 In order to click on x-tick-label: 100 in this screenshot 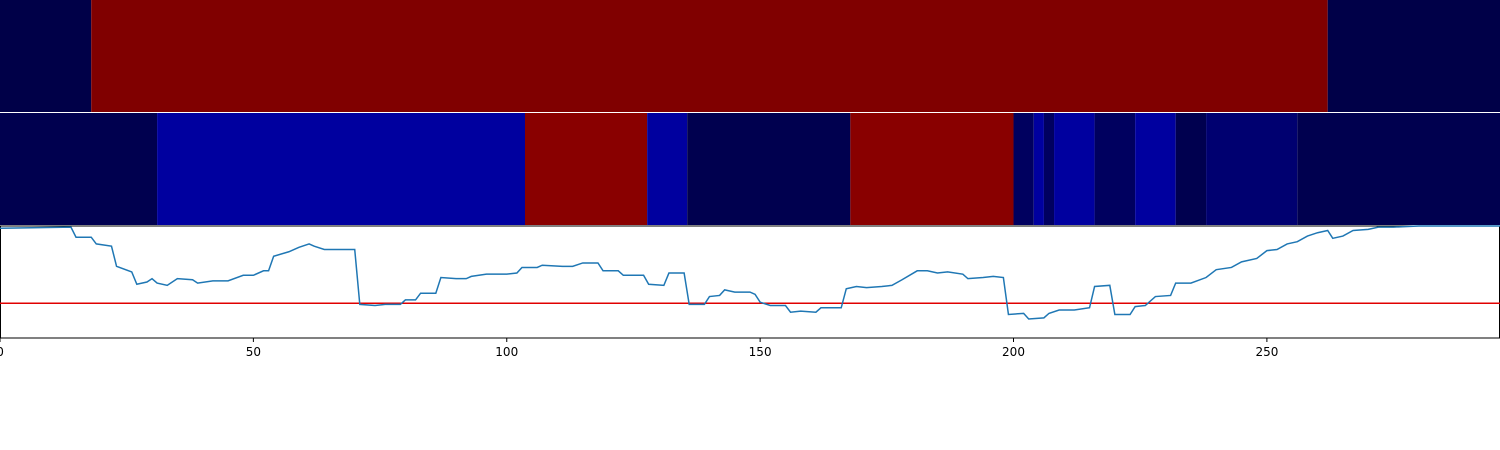, I will do `click(506, 352)`.